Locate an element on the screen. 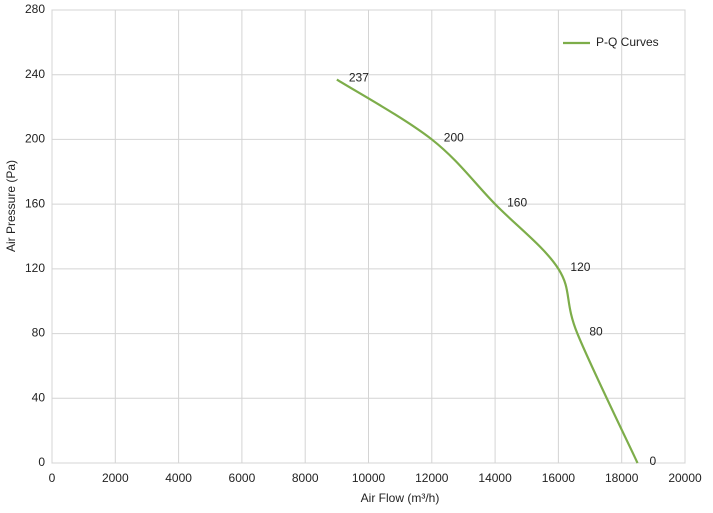  x-tick-label: 16000 is located at coordinates (559, 478).